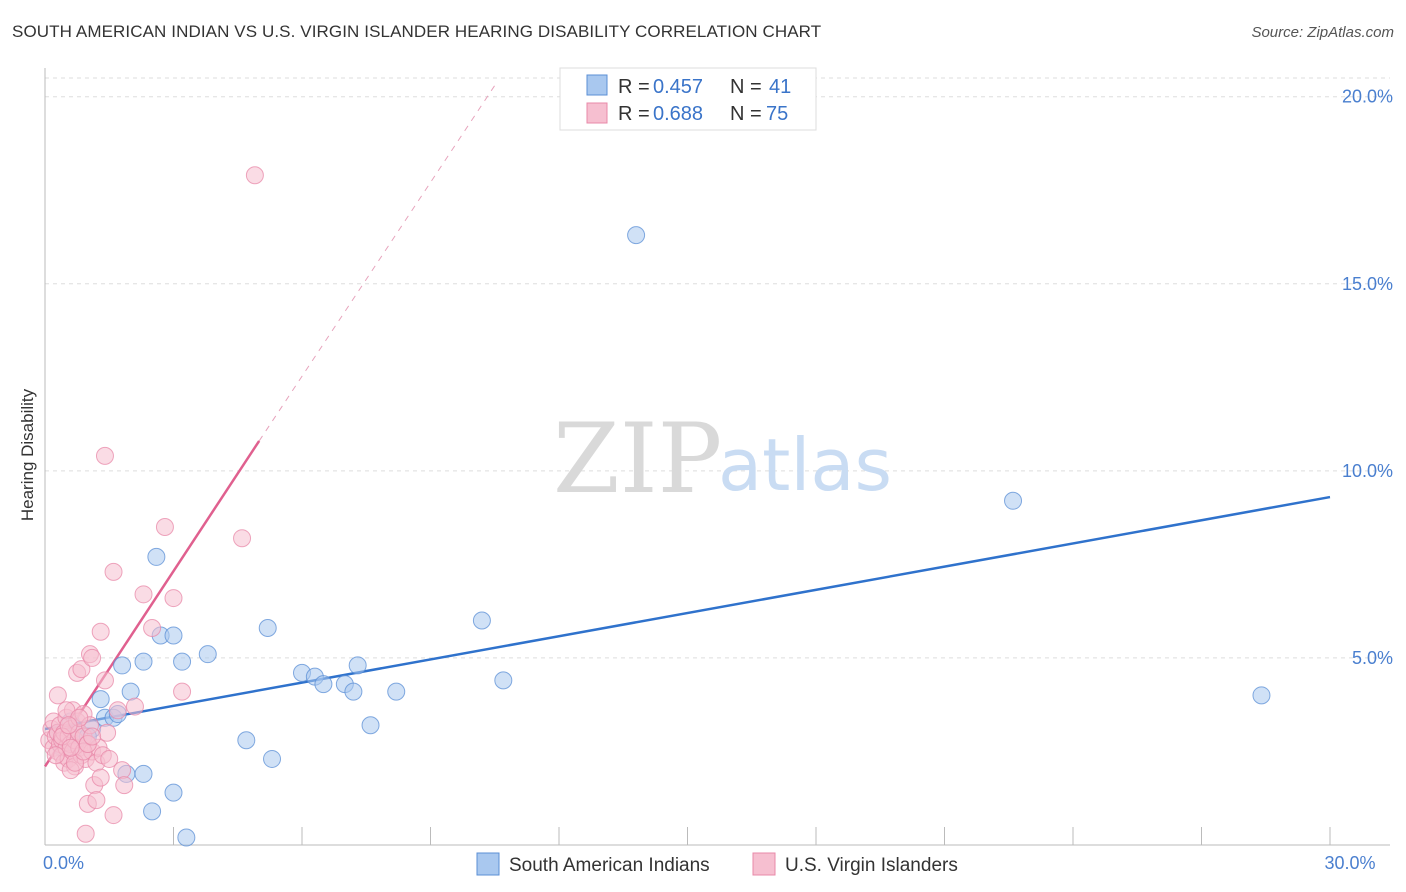 The image size is (1406, 892). I want to click on y-tick-label-2: 15.0%, so click(1367, 284).